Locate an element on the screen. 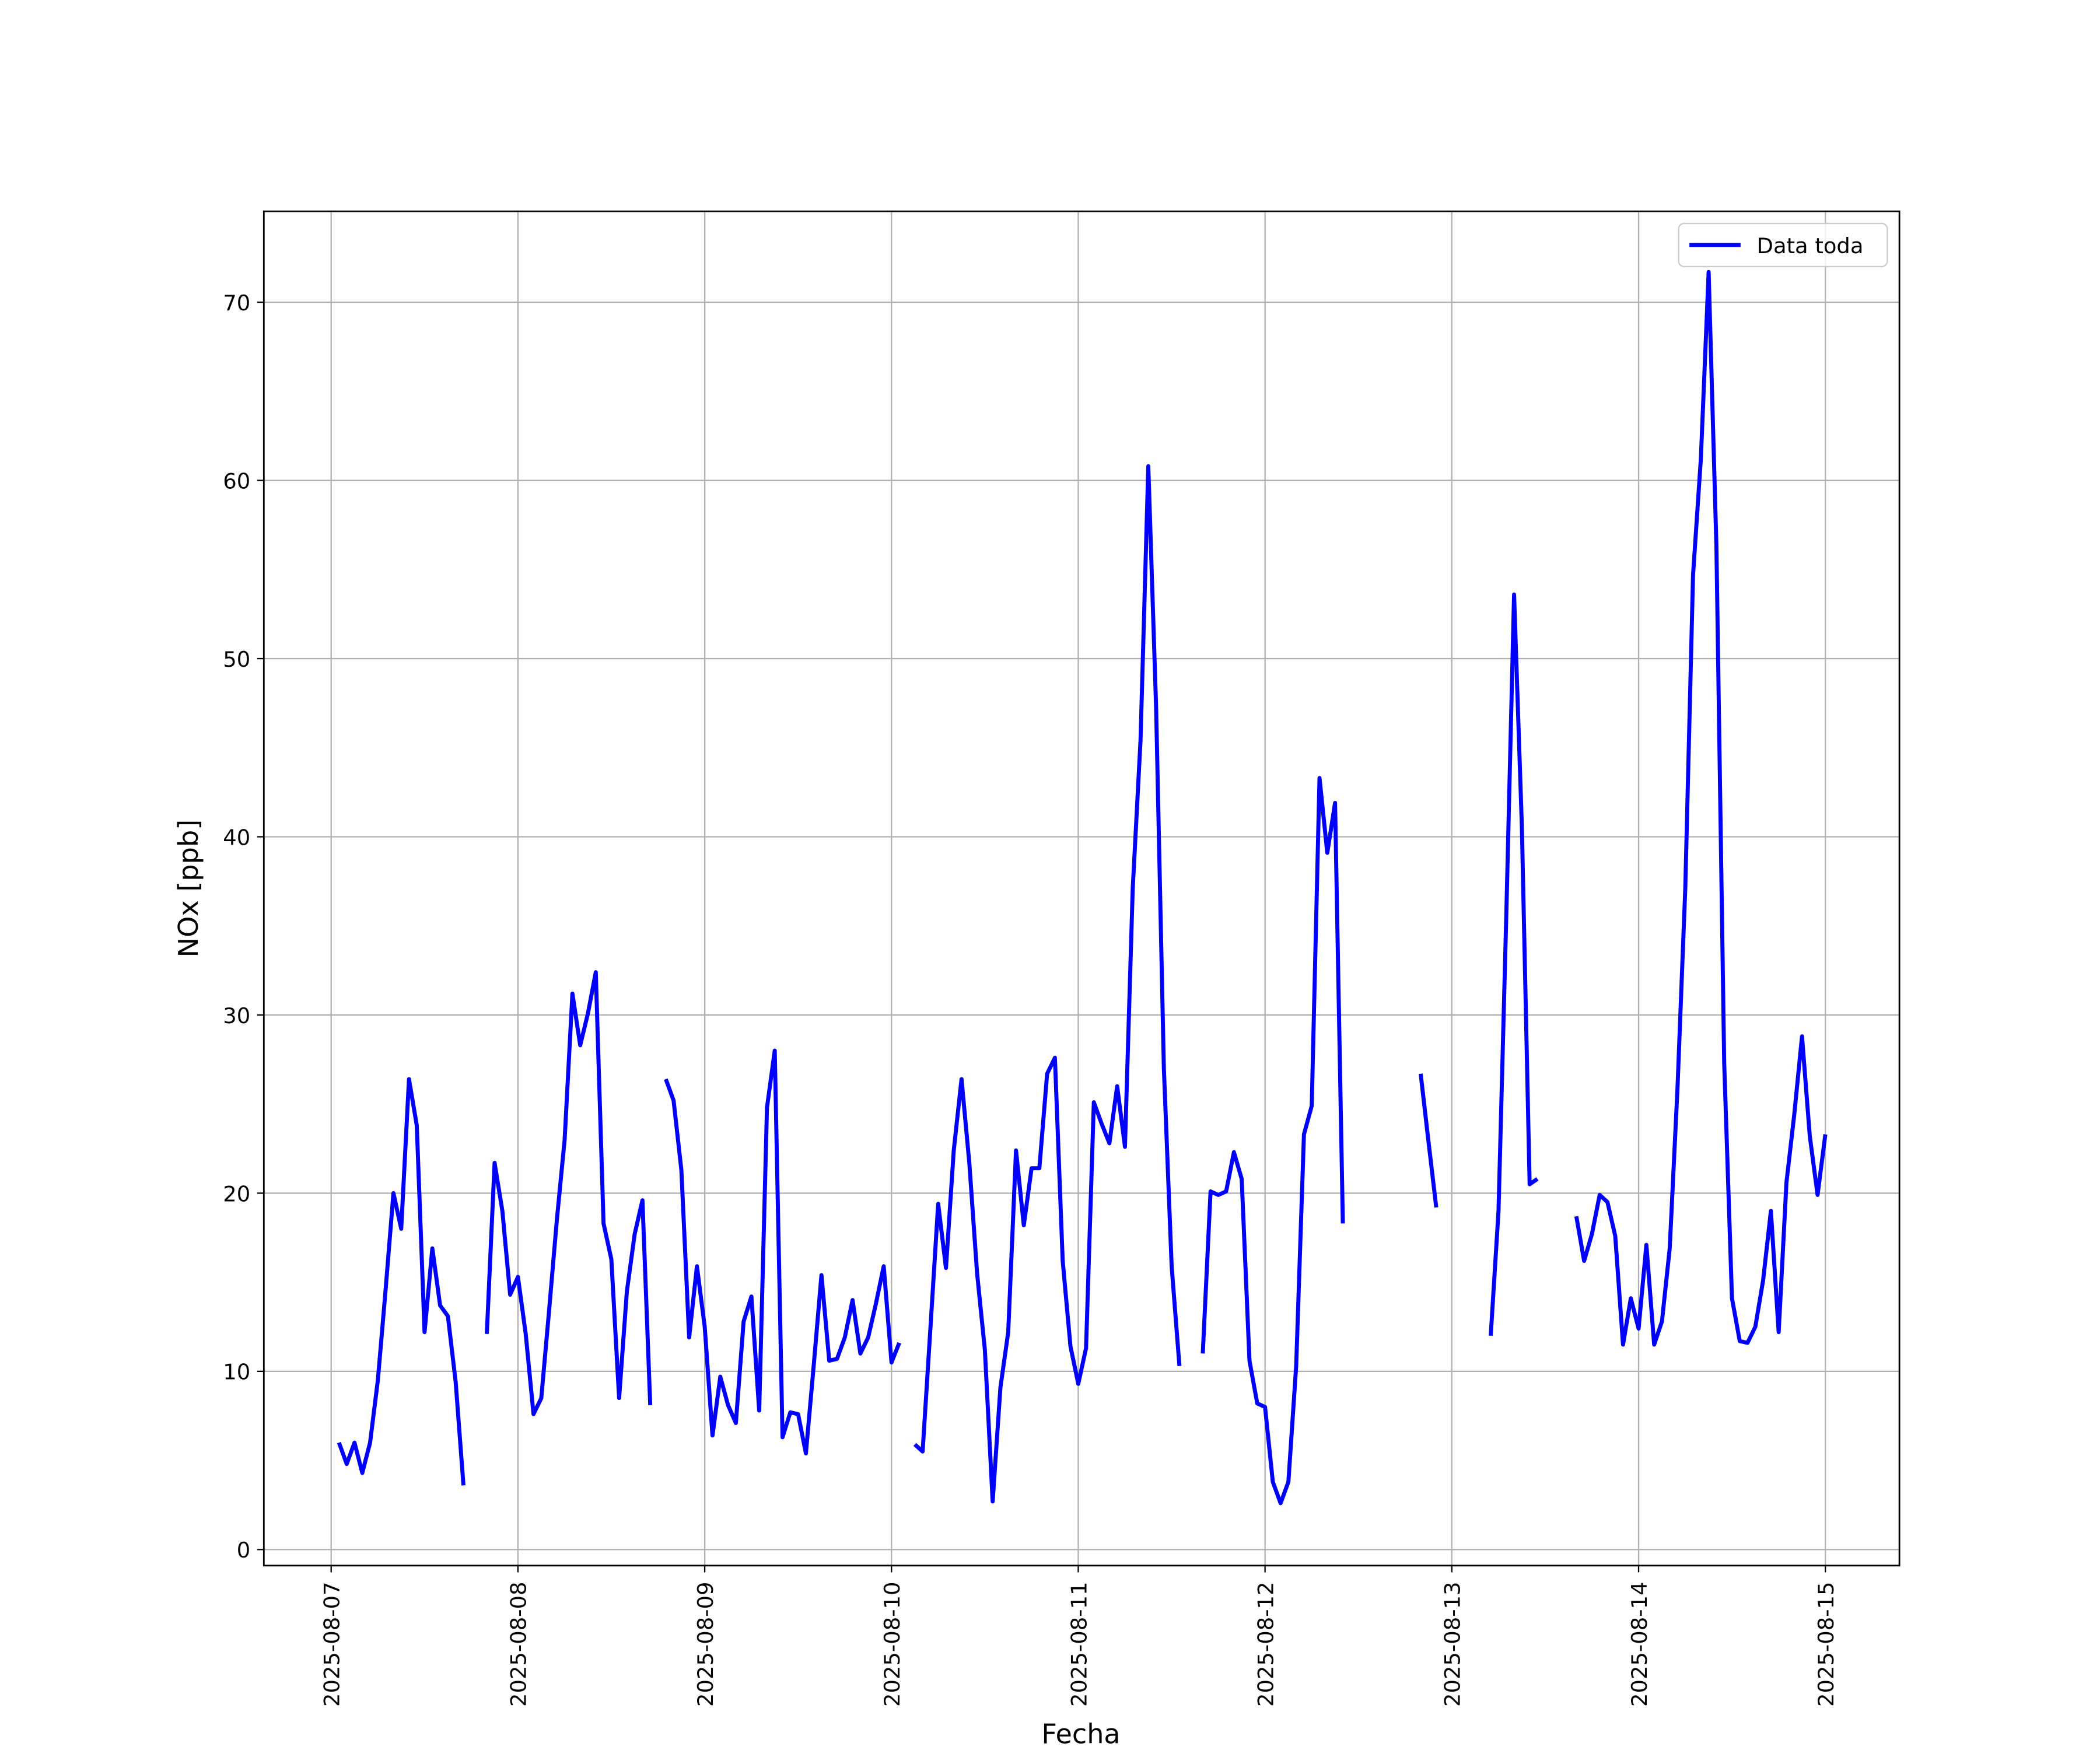 The width and height of the screenshot is (2100, 1750). y-tick-label: 0 is located at coordinates (243, 1550).